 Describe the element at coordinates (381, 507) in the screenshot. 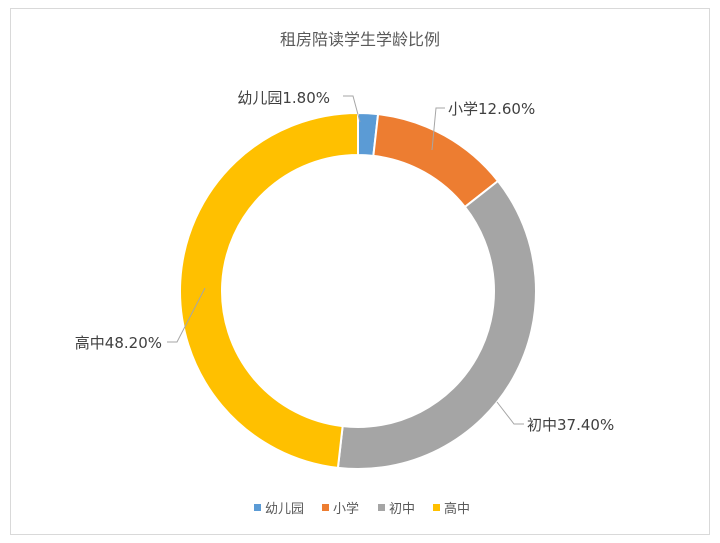

I see `legend-swatch-junior-high` at that location.